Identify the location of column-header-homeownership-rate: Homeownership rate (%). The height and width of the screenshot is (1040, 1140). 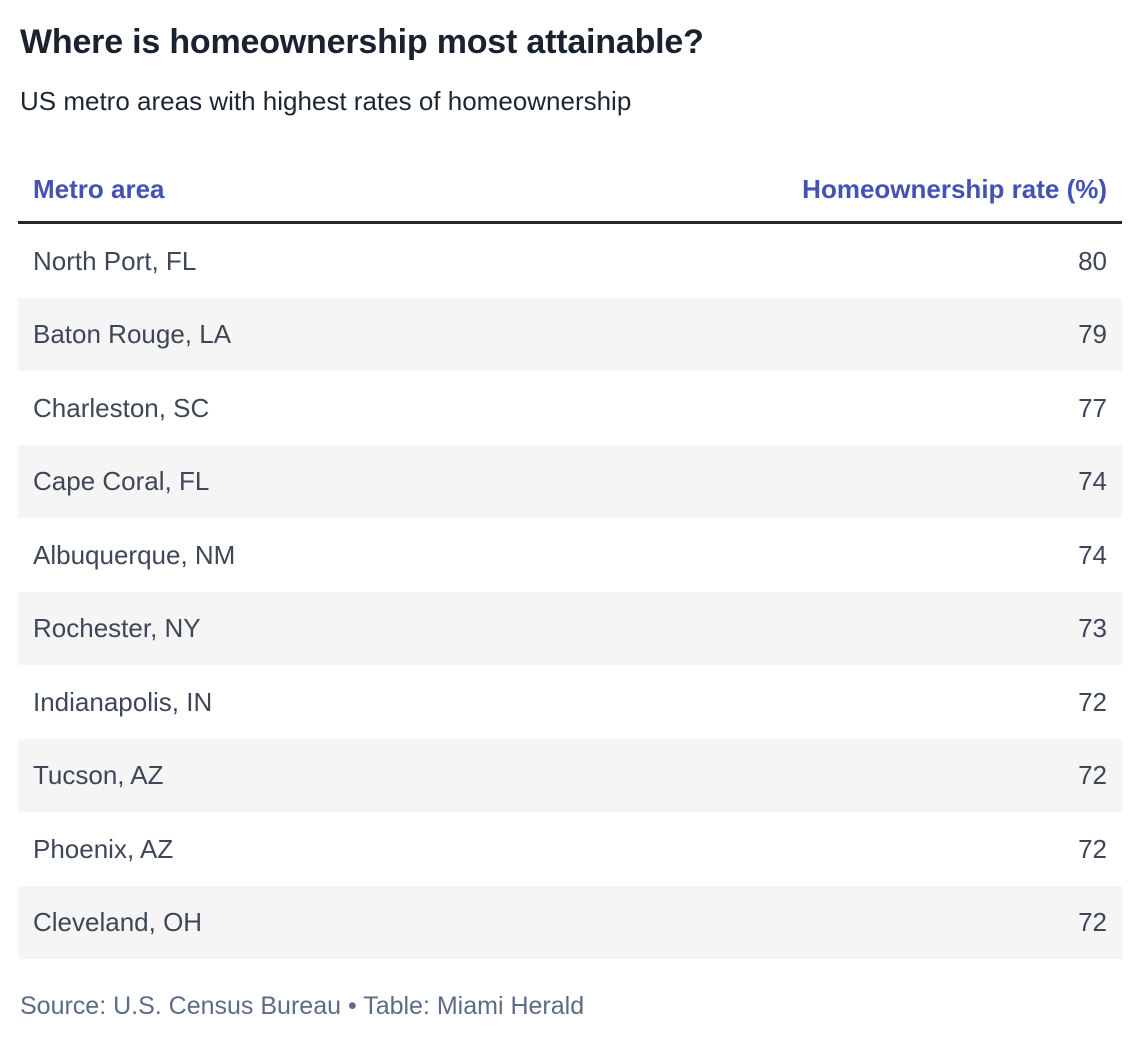
(954, 188).